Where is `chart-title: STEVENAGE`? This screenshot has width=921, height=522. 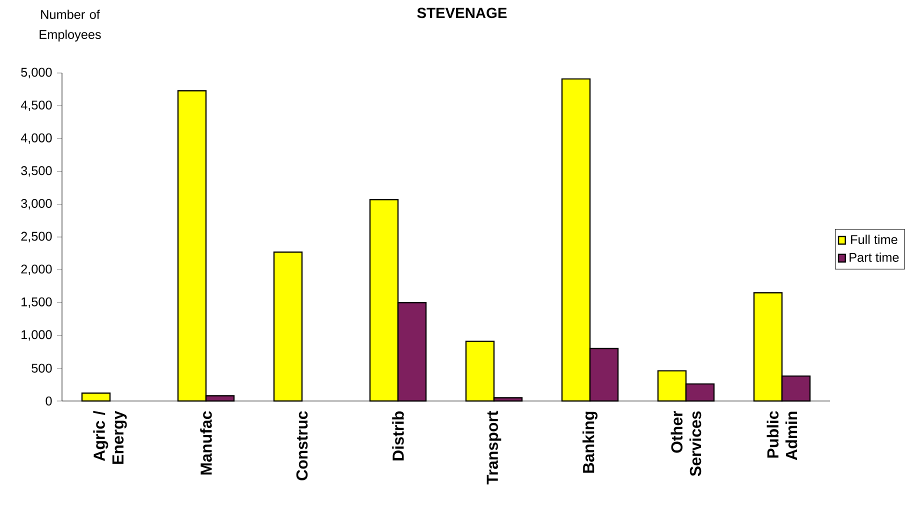 chart-title: STEVENAGE is located at coordinates (462, 13).